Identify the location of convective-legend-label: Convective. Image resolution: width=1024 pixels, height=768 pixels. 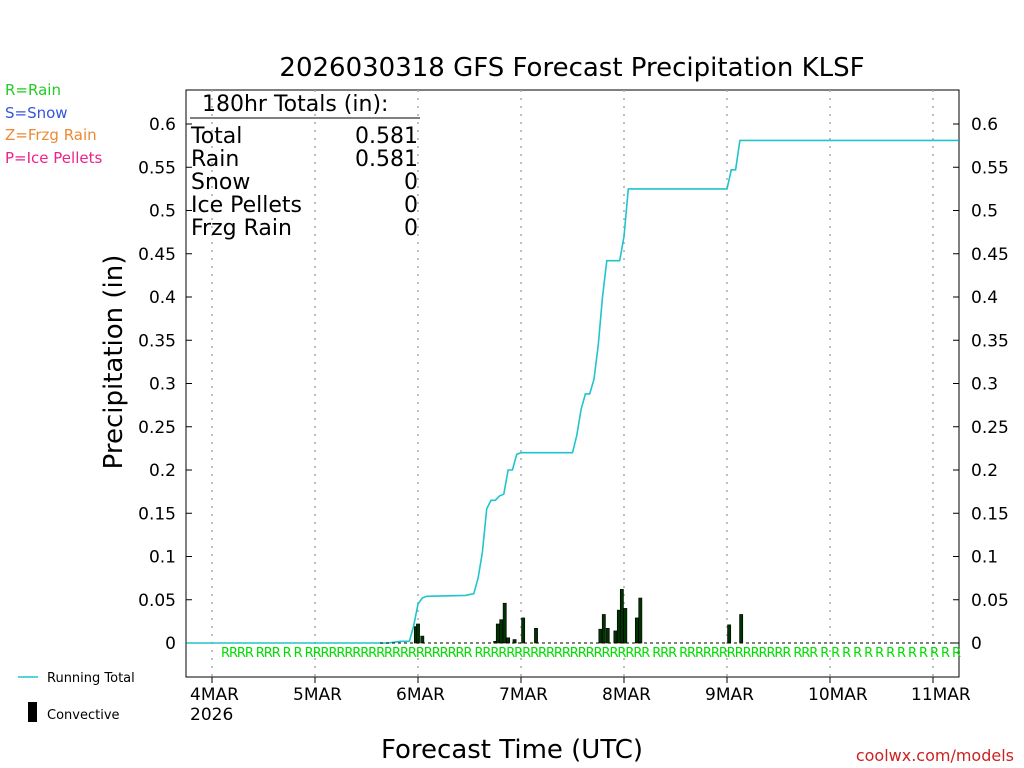
(83, 715).